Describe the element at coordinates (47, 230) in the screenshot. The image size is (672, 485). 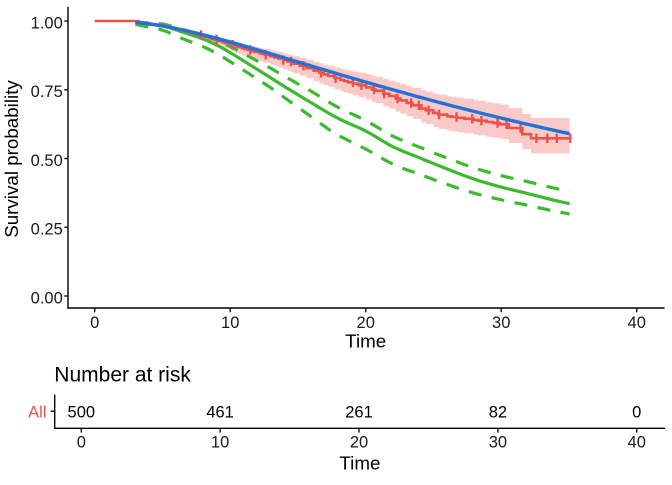
I see `svg-text: 0.25` at that location.